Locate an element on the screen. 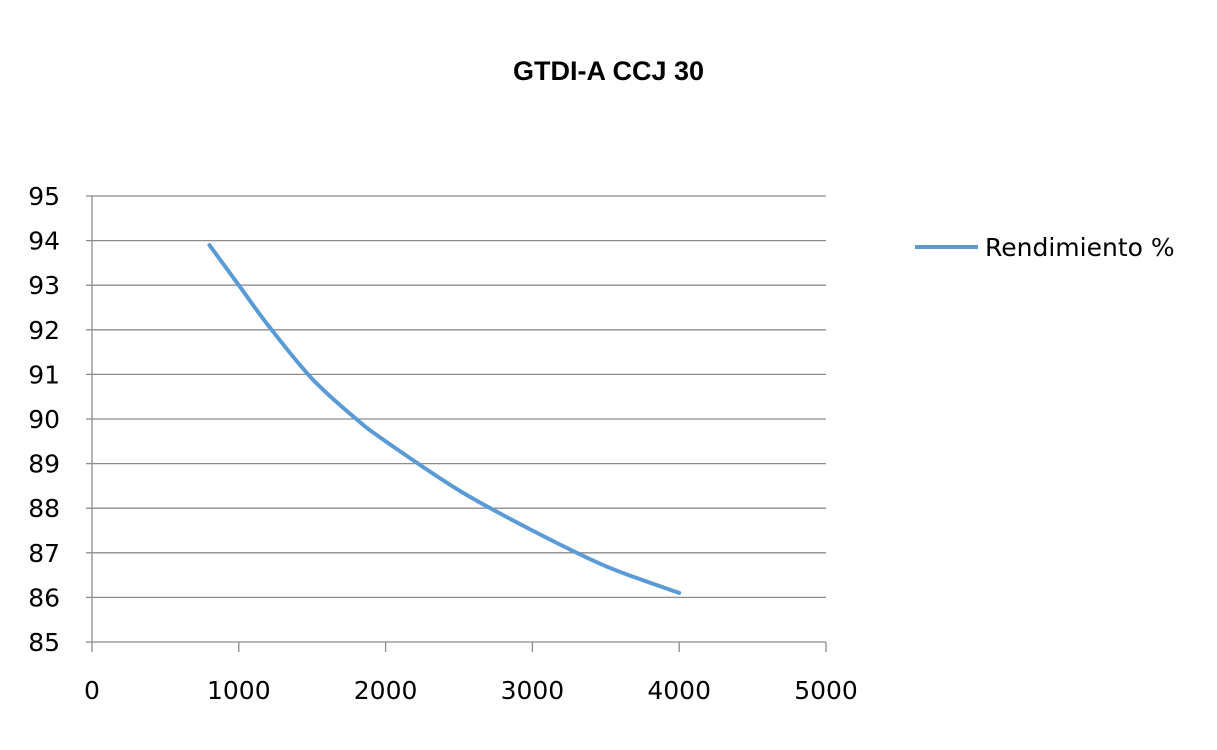 This screenshot has height=750, width=1217. x-tick-label: 2000 is located at coordinates (386, 690).